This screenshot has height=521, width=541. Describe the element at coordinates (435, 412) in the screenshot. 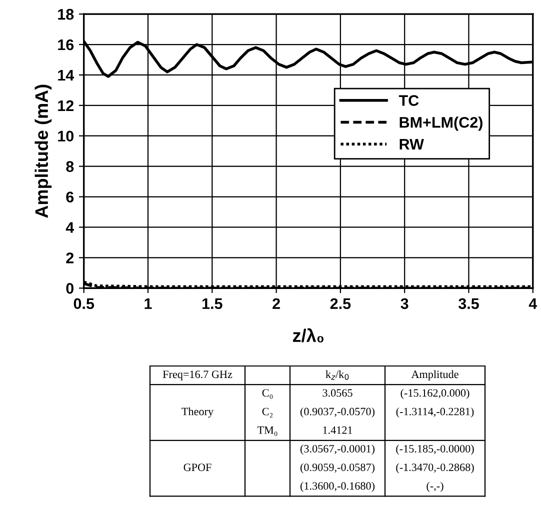

I see `text: (-1.3114,-0.2281)` at that location.